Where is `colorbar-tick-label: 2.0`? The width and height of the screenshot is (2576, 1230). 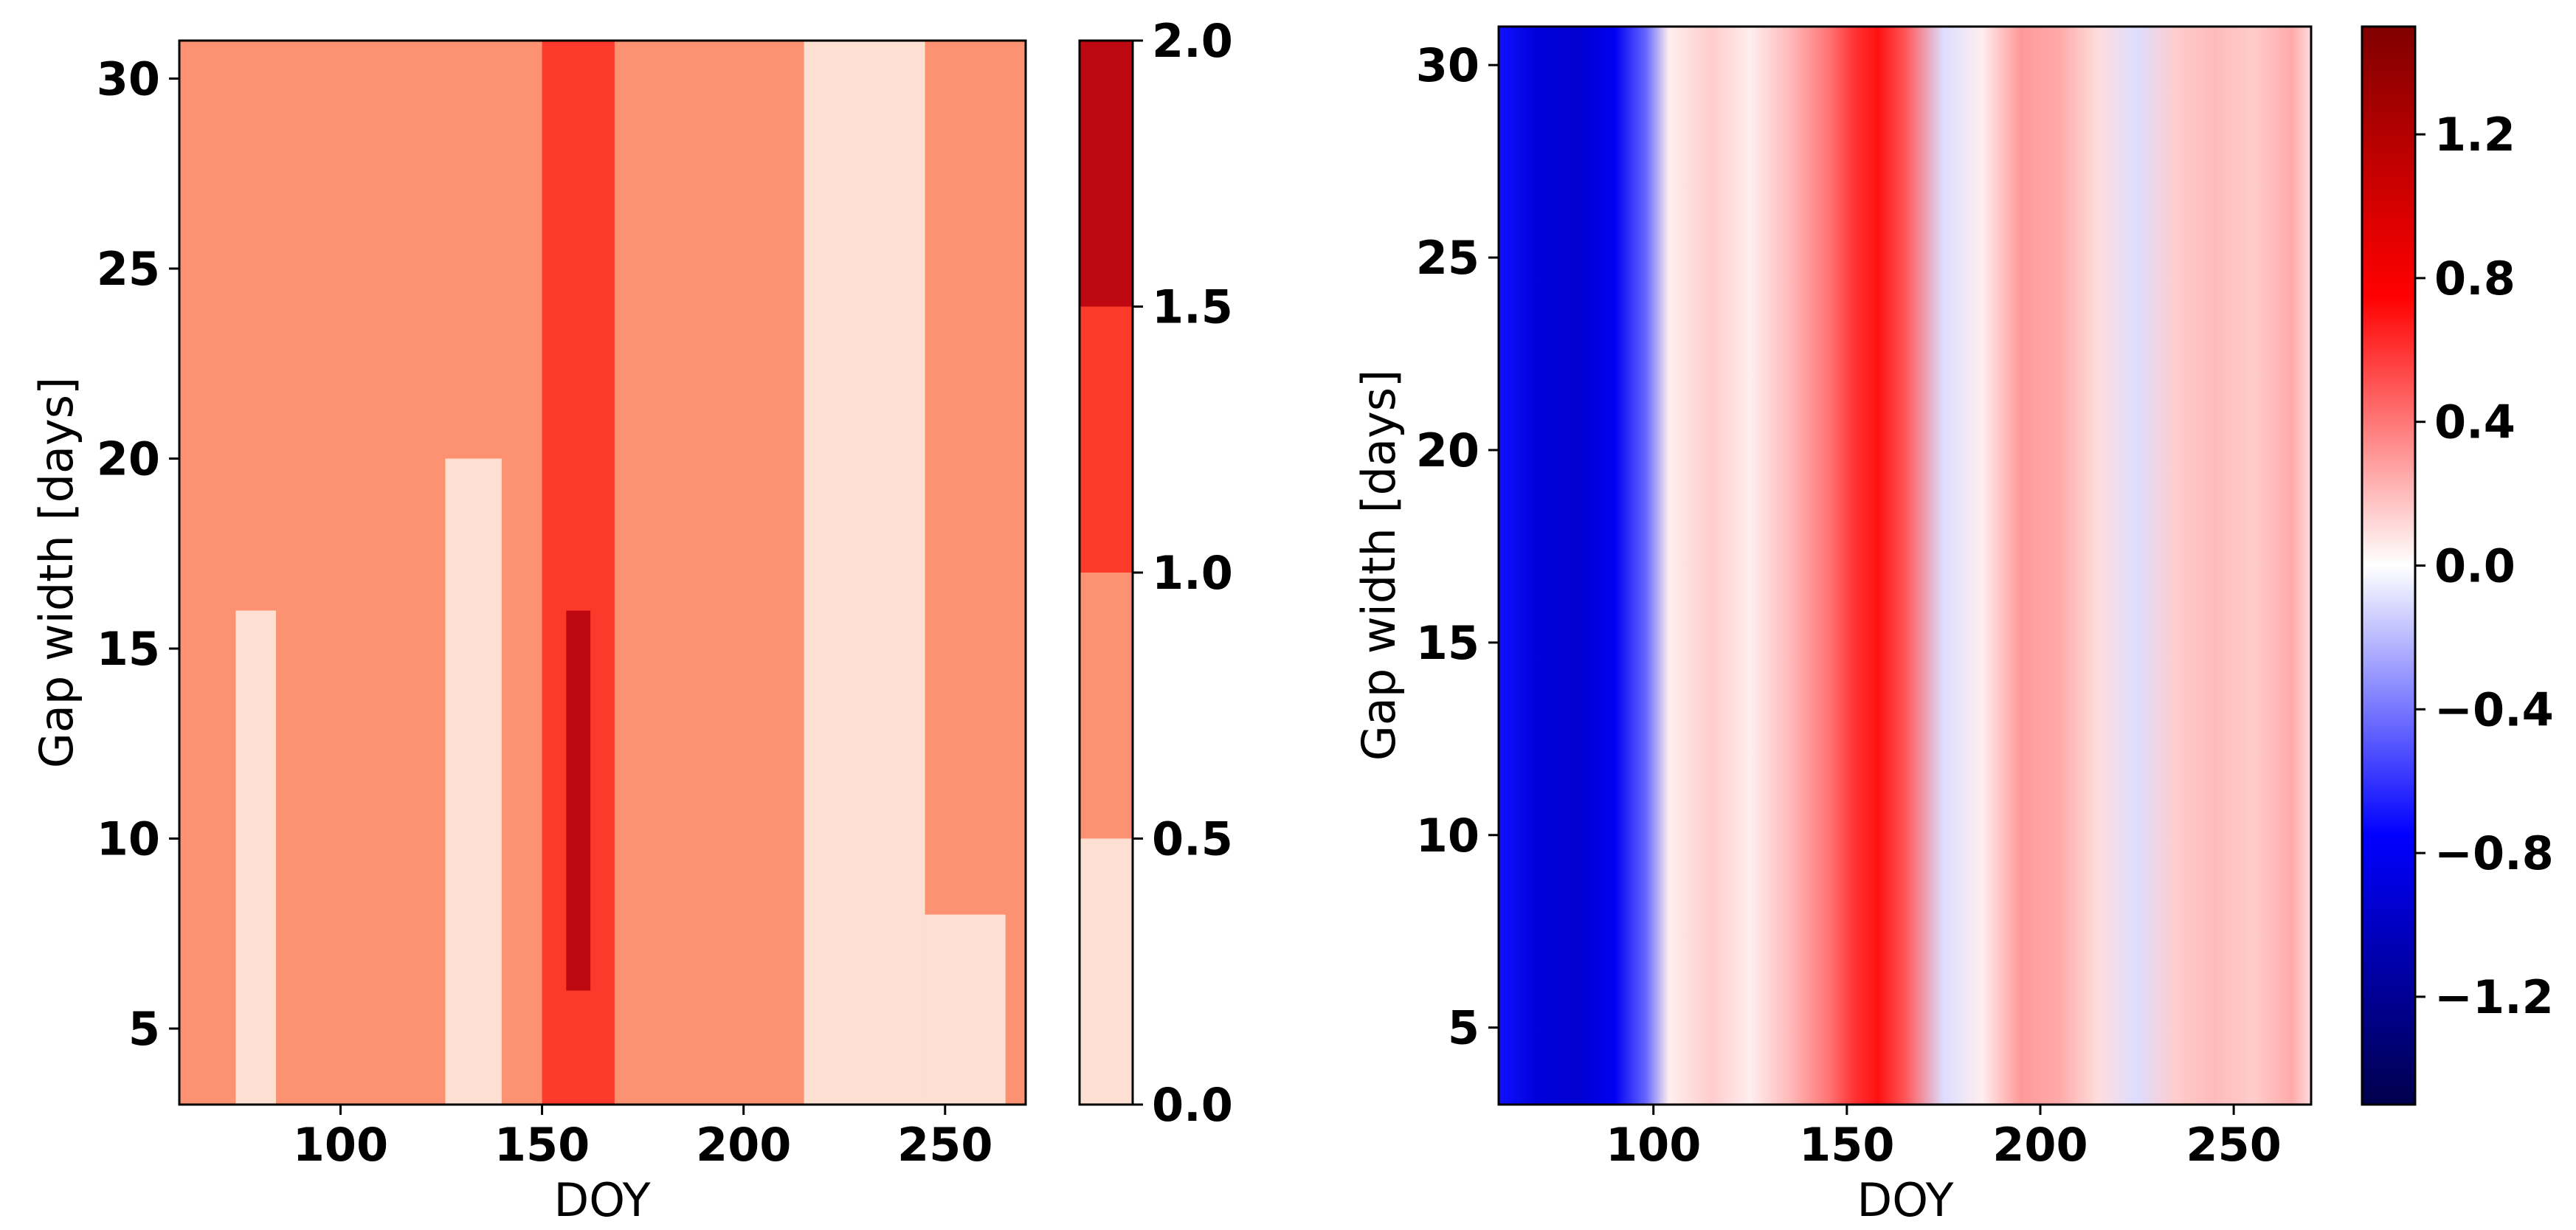 colorbar-tick-label: 2.0 is located at coordinates (1192, 41).